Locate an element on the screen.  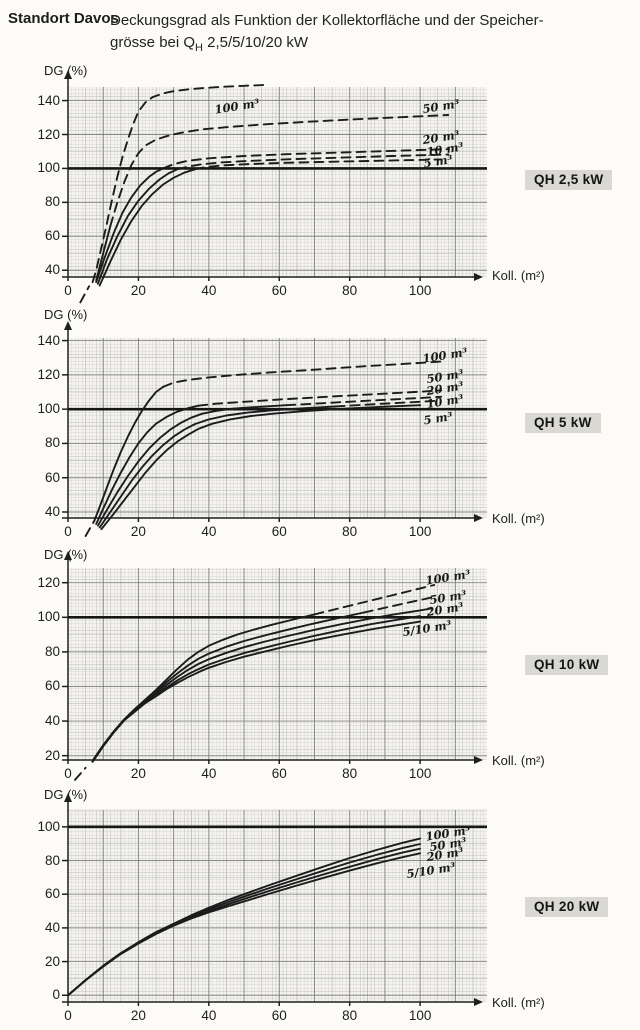
qh-badge: QH 2,5 kW is located at coordinates (569, 180).